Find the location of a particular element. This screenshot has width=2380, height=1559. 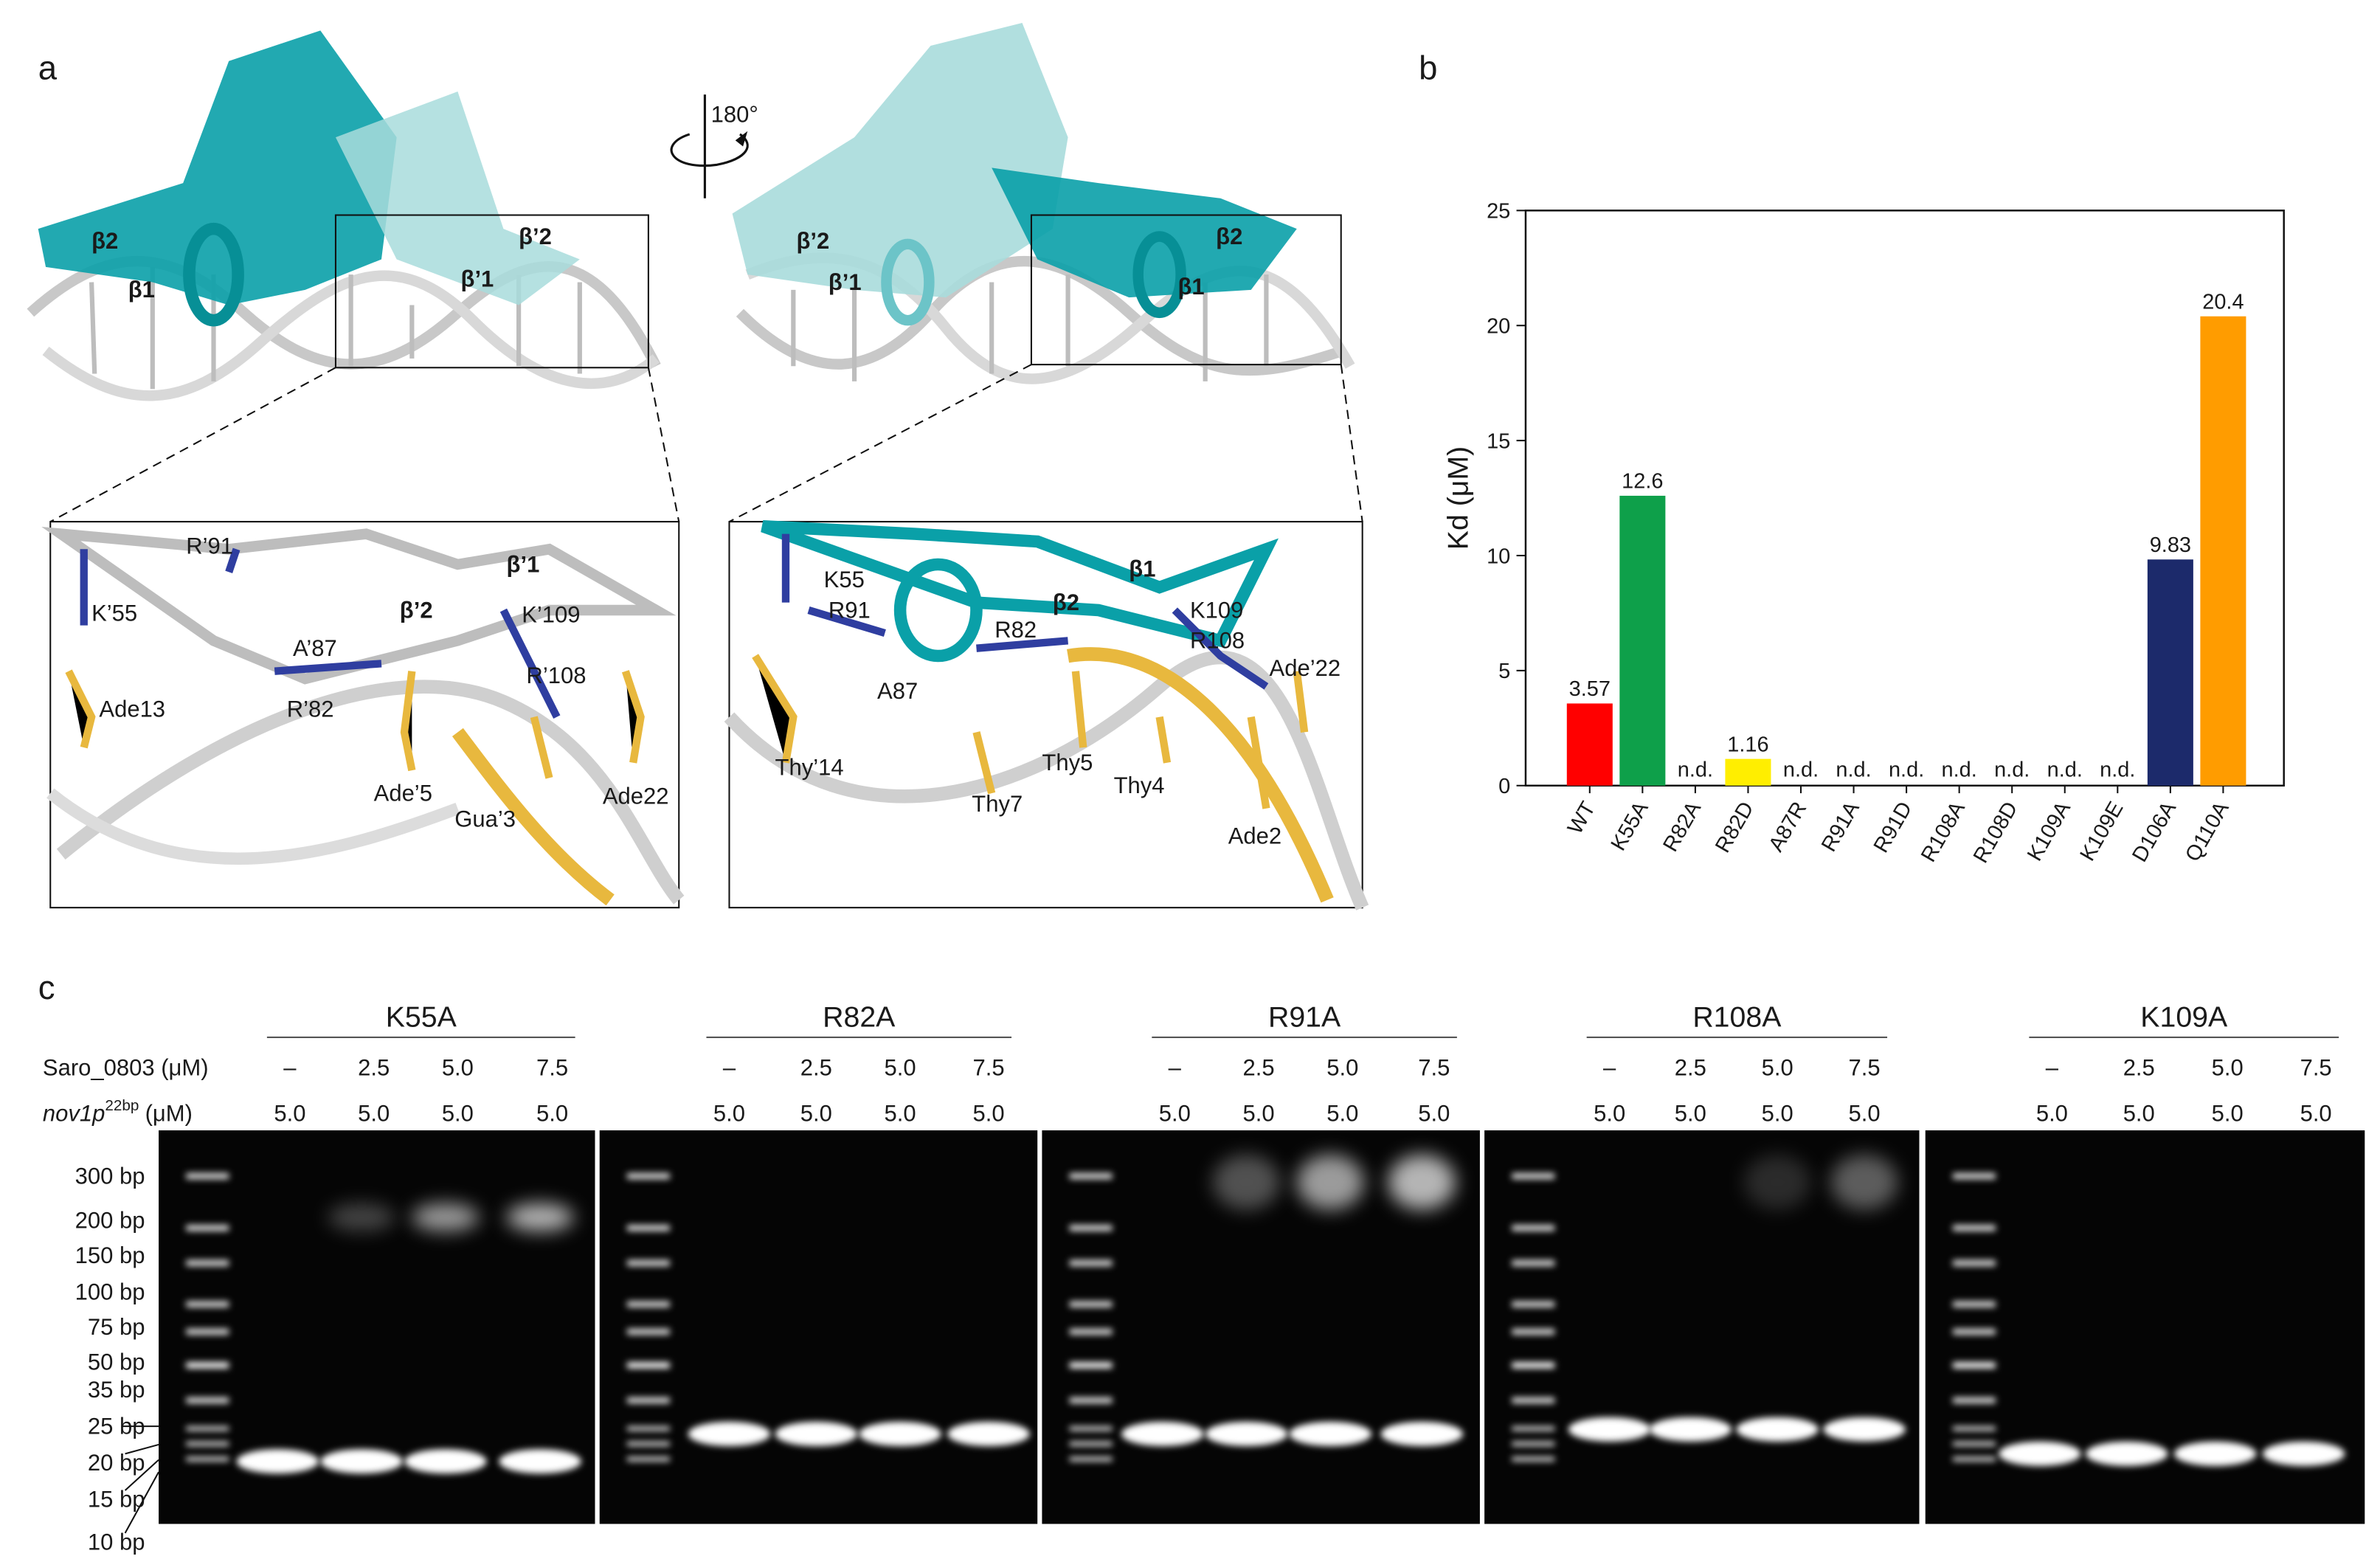

value-label: 3.57 is located at coordinates (1590, 689).